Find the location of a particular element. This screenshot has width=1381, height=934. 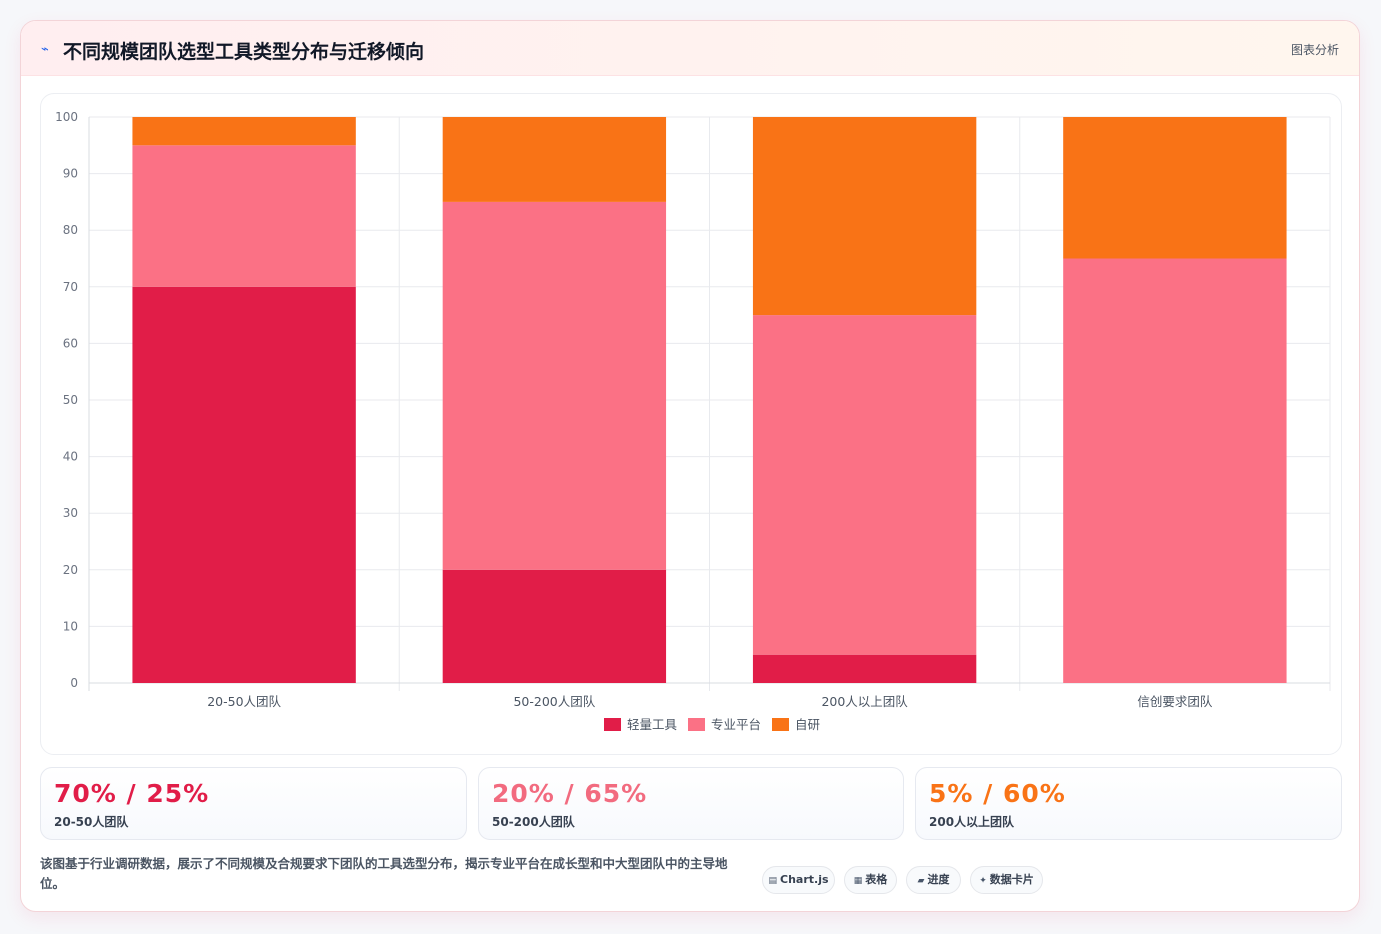

y-tick-label: 30 is located at coordinates (70, 513).